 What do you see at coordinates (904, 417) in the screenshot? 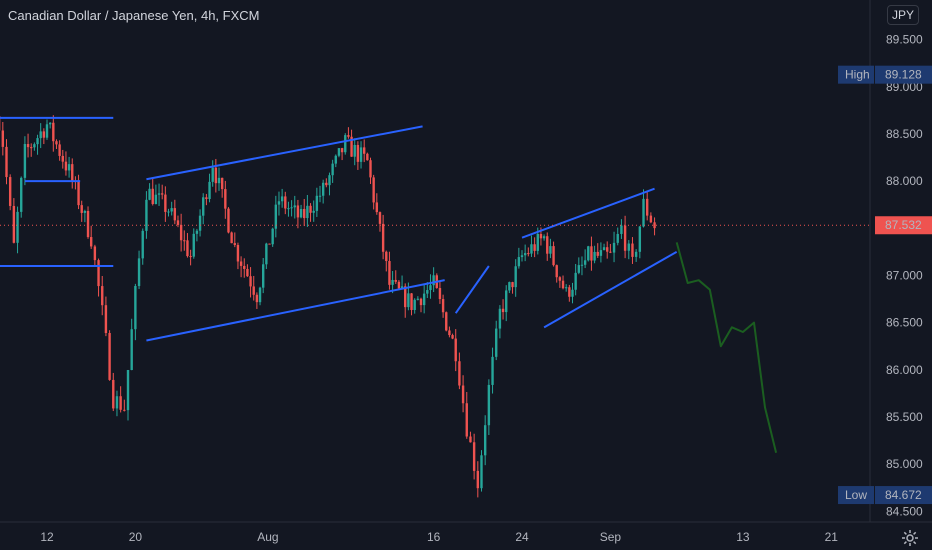
I see `y-tick-label: 85.500` at bounding box center [904, 417].